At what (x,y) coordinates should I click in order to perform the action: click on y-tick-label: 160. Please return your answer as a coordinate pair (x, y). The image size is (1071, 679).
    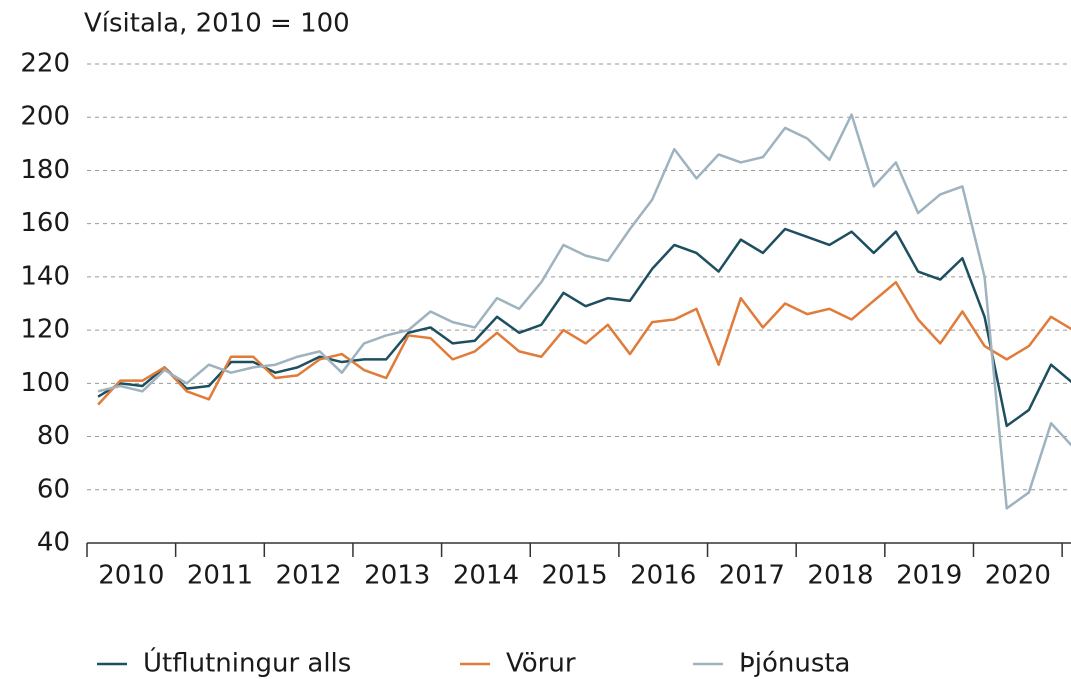
    Looking at the image, I should click on (45, 223).